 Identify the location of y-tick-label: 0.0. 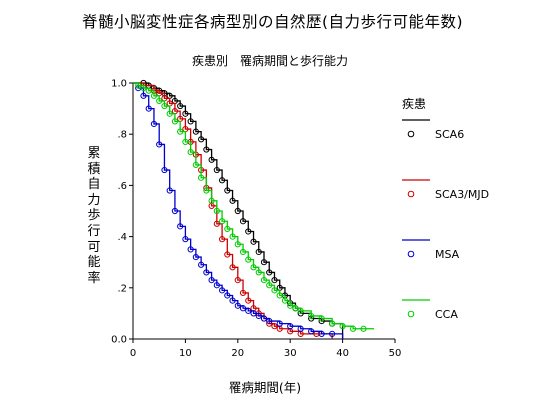
(119, 340).